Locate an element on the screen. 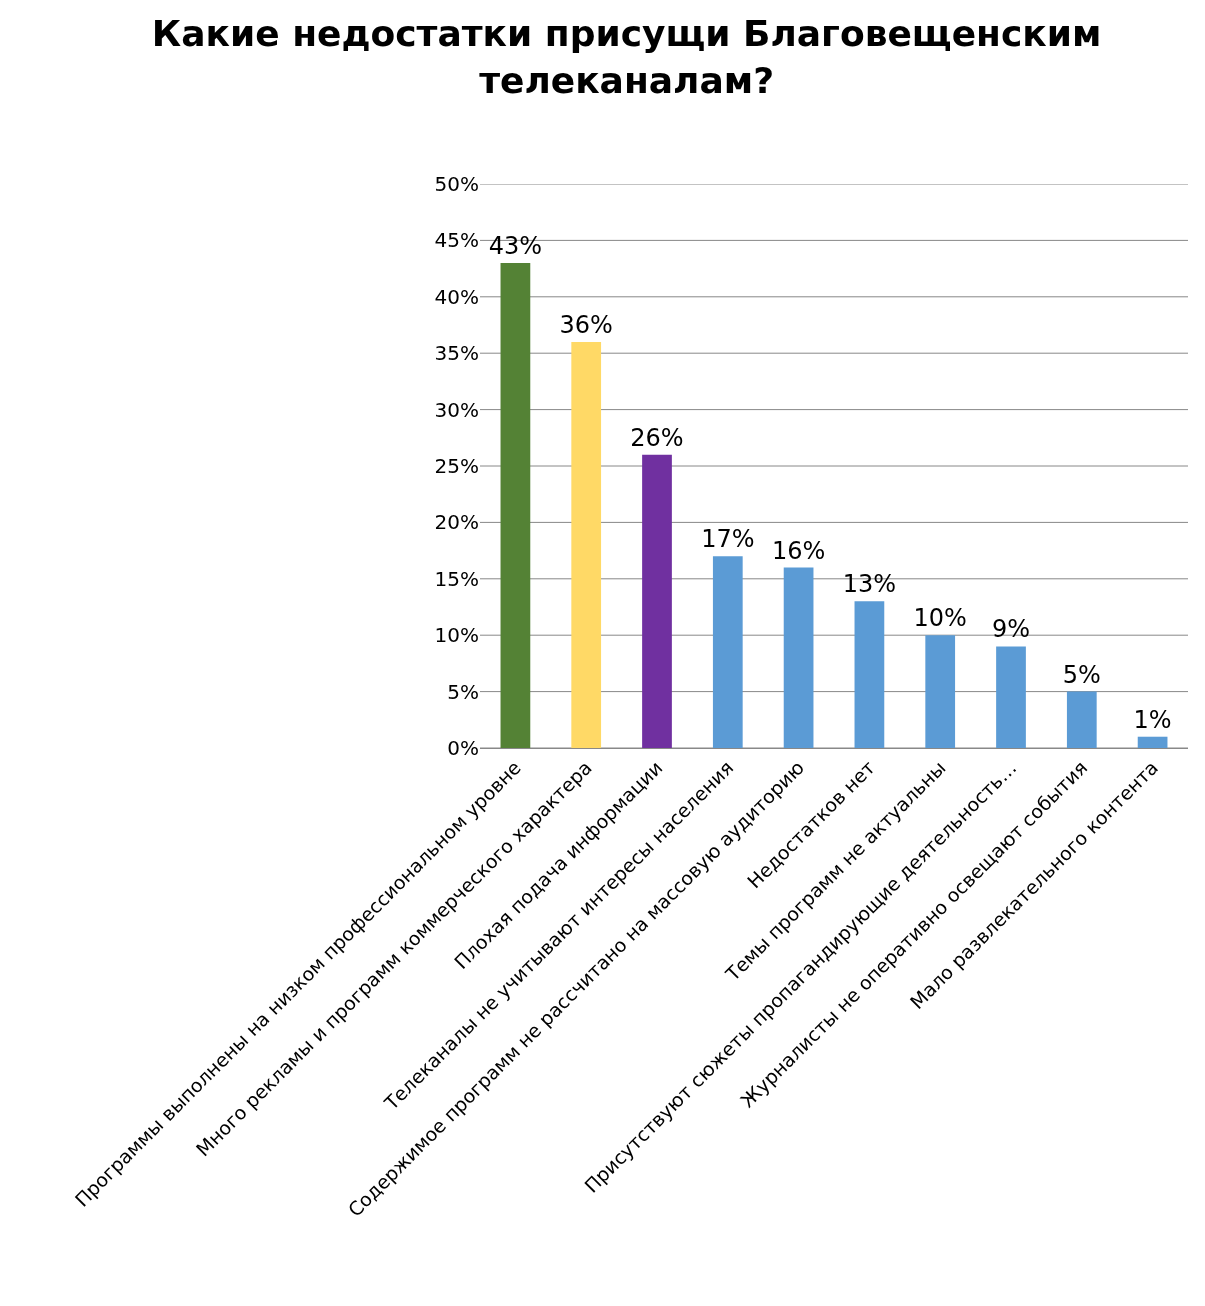 The height and width of the screenshot is (1306, 1205). data-label: 10% is located at coordinates (940, 618).